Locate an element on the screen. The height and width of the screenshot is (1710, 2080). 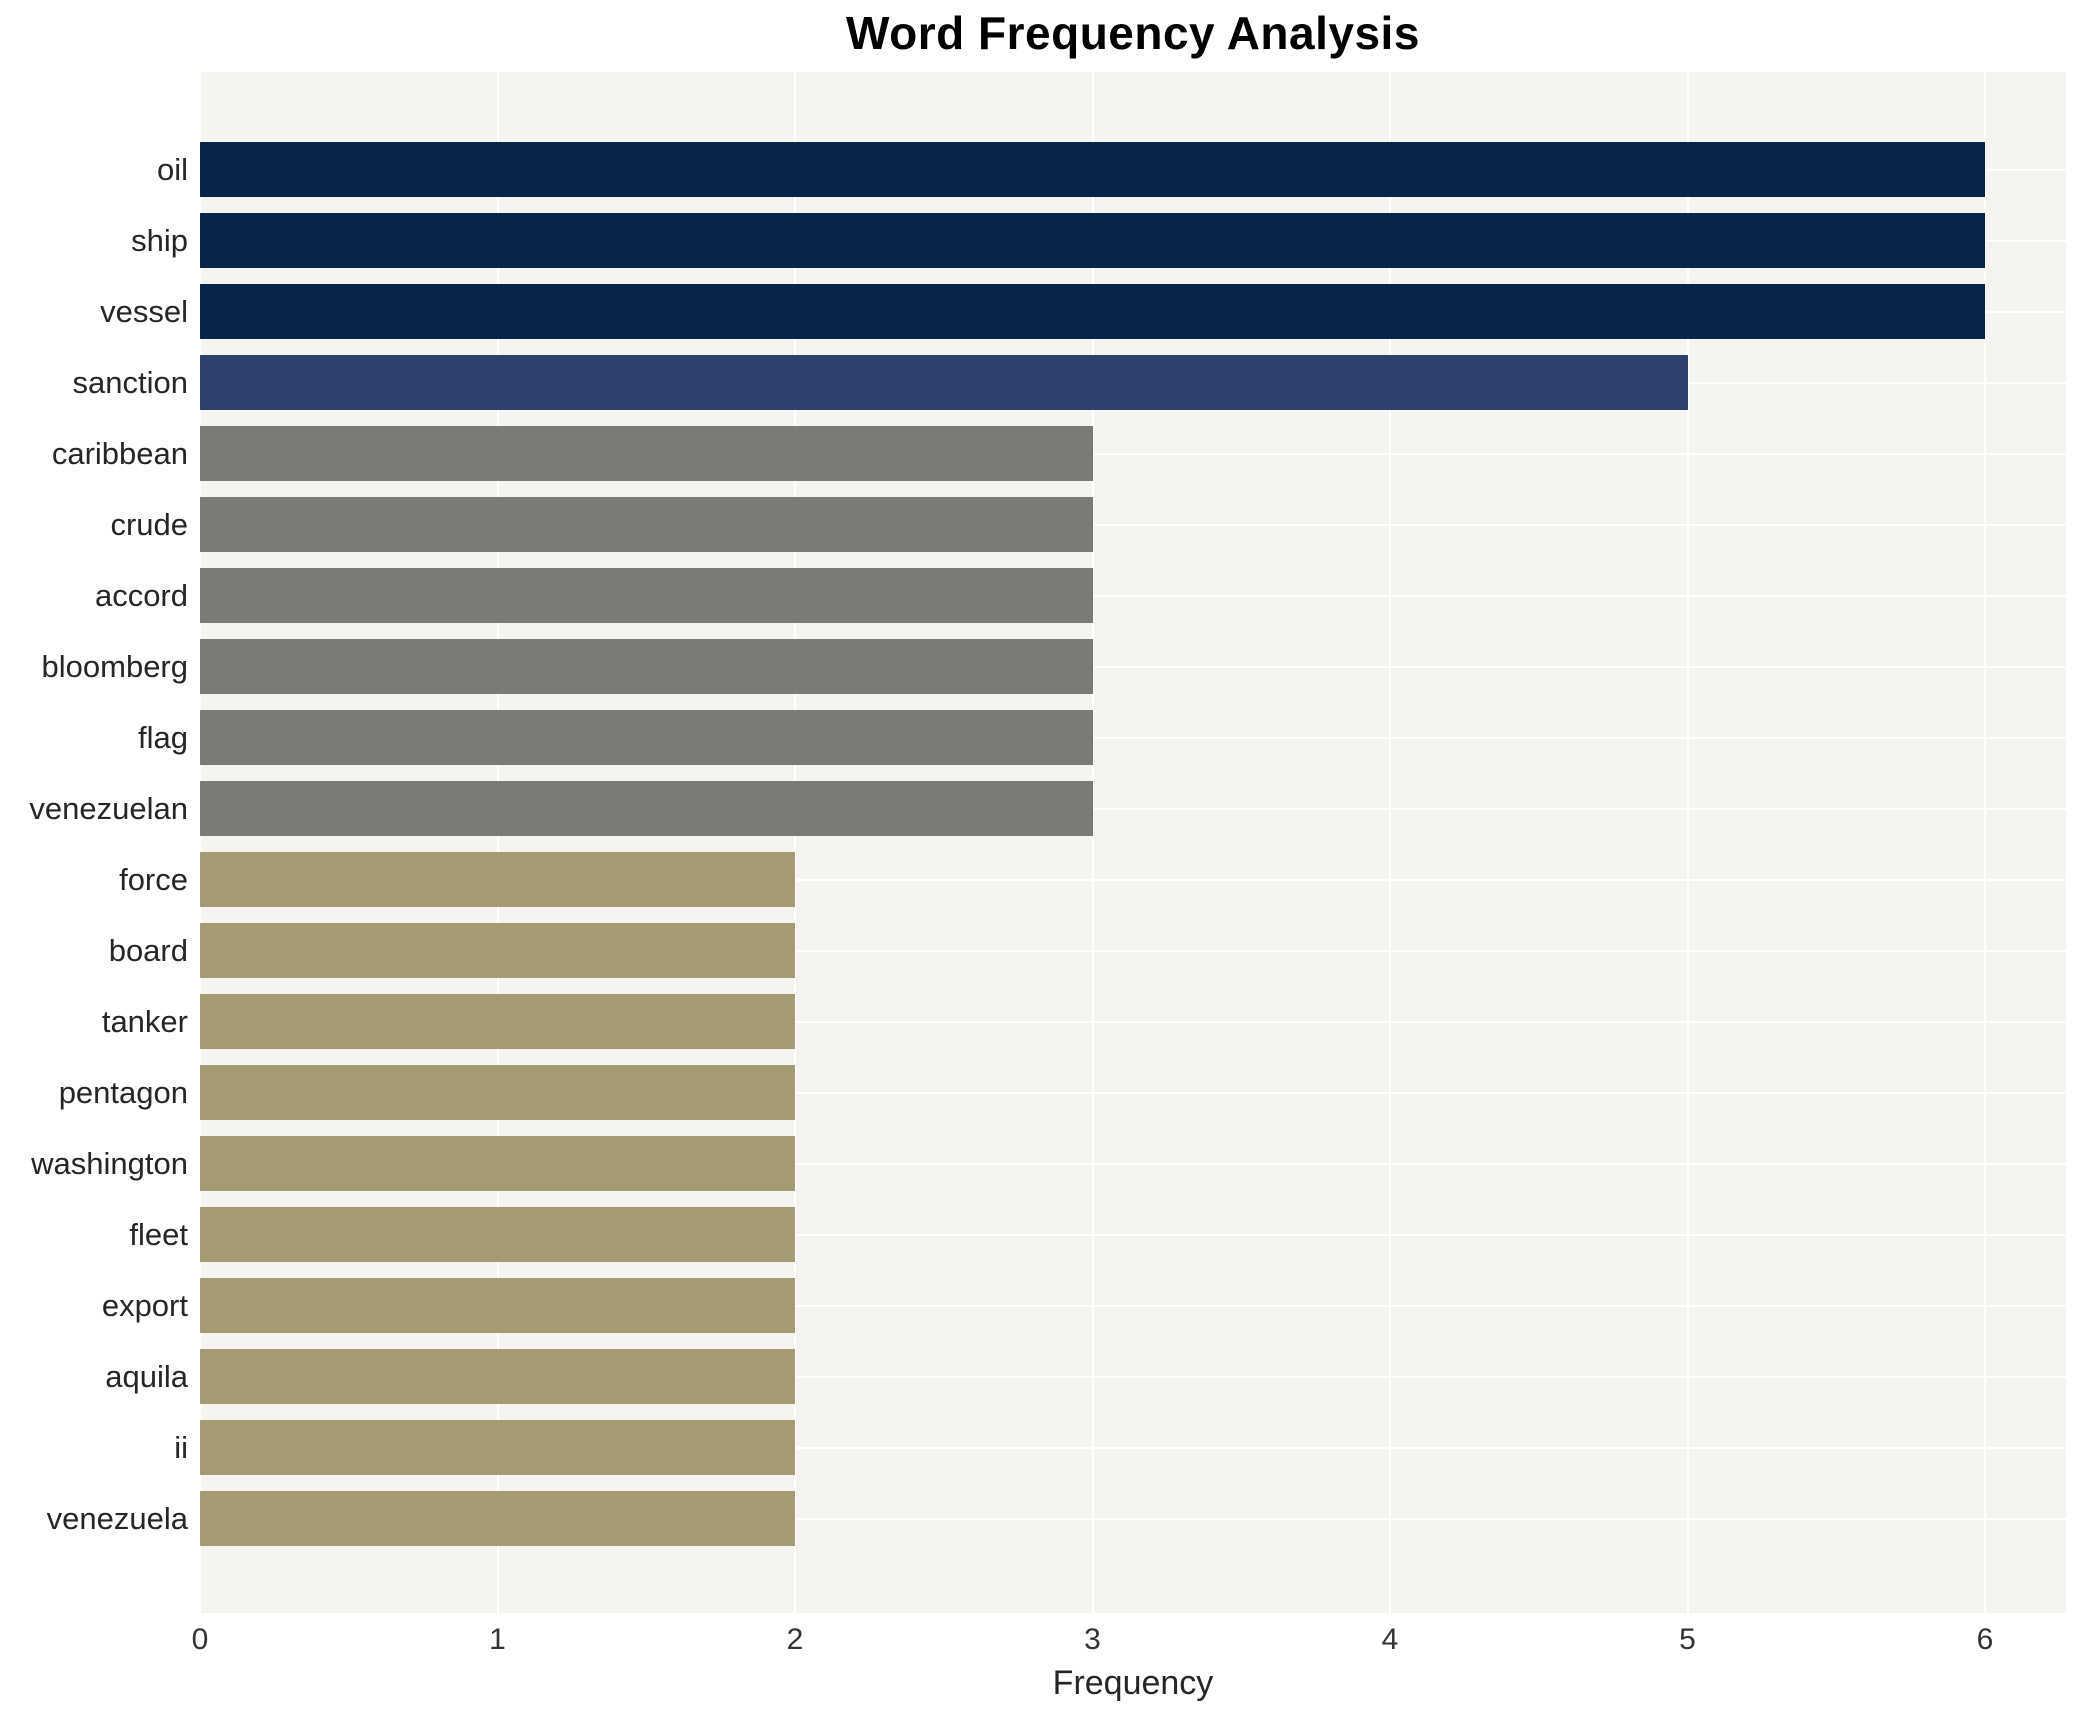
category-label-aquila: aquila is located at coordinates (146, 1376).